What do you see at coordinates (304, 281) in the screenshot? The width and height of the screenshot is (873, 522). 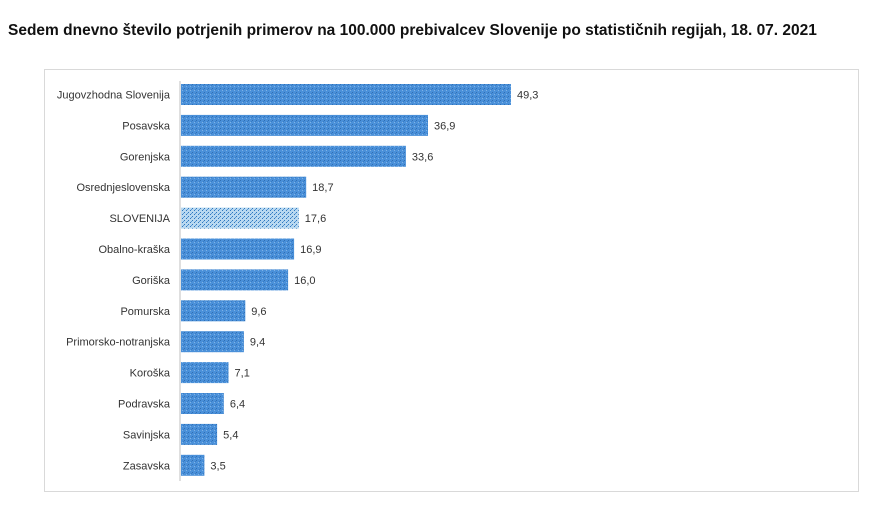 I see `data-label: 16,0` at bounding box center [304, 281].